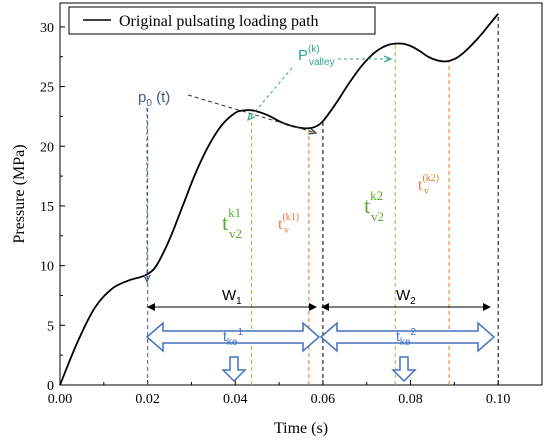 The height and width of the screenshot is (443, 550). I want to click on p0-label: p0 (t), so click(154, 99).